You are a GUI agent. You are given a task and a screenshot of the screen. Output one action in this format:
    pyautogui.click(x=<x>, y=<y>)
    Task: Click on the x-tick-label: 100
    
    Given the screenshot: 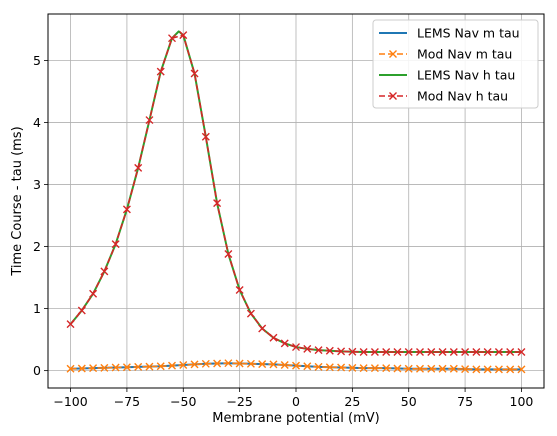 What is the action you would take?
    pyautogui.click(x=522, y=401)
    